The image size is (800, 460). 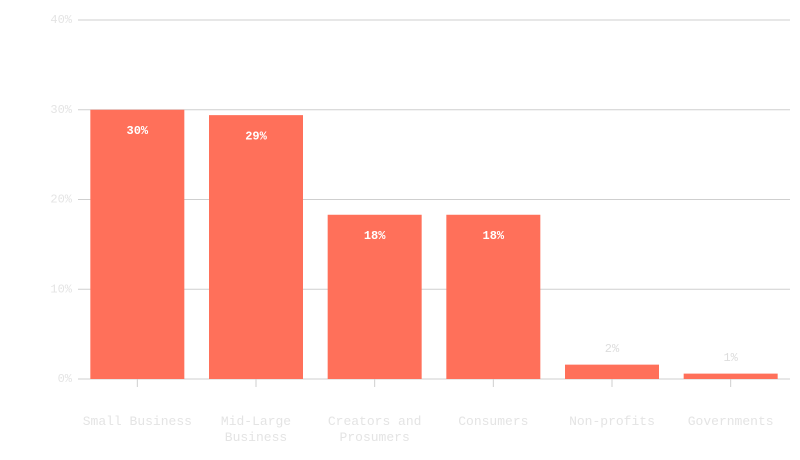 I want to click on x-tick-label: Governments, so click(x=730, y=421).